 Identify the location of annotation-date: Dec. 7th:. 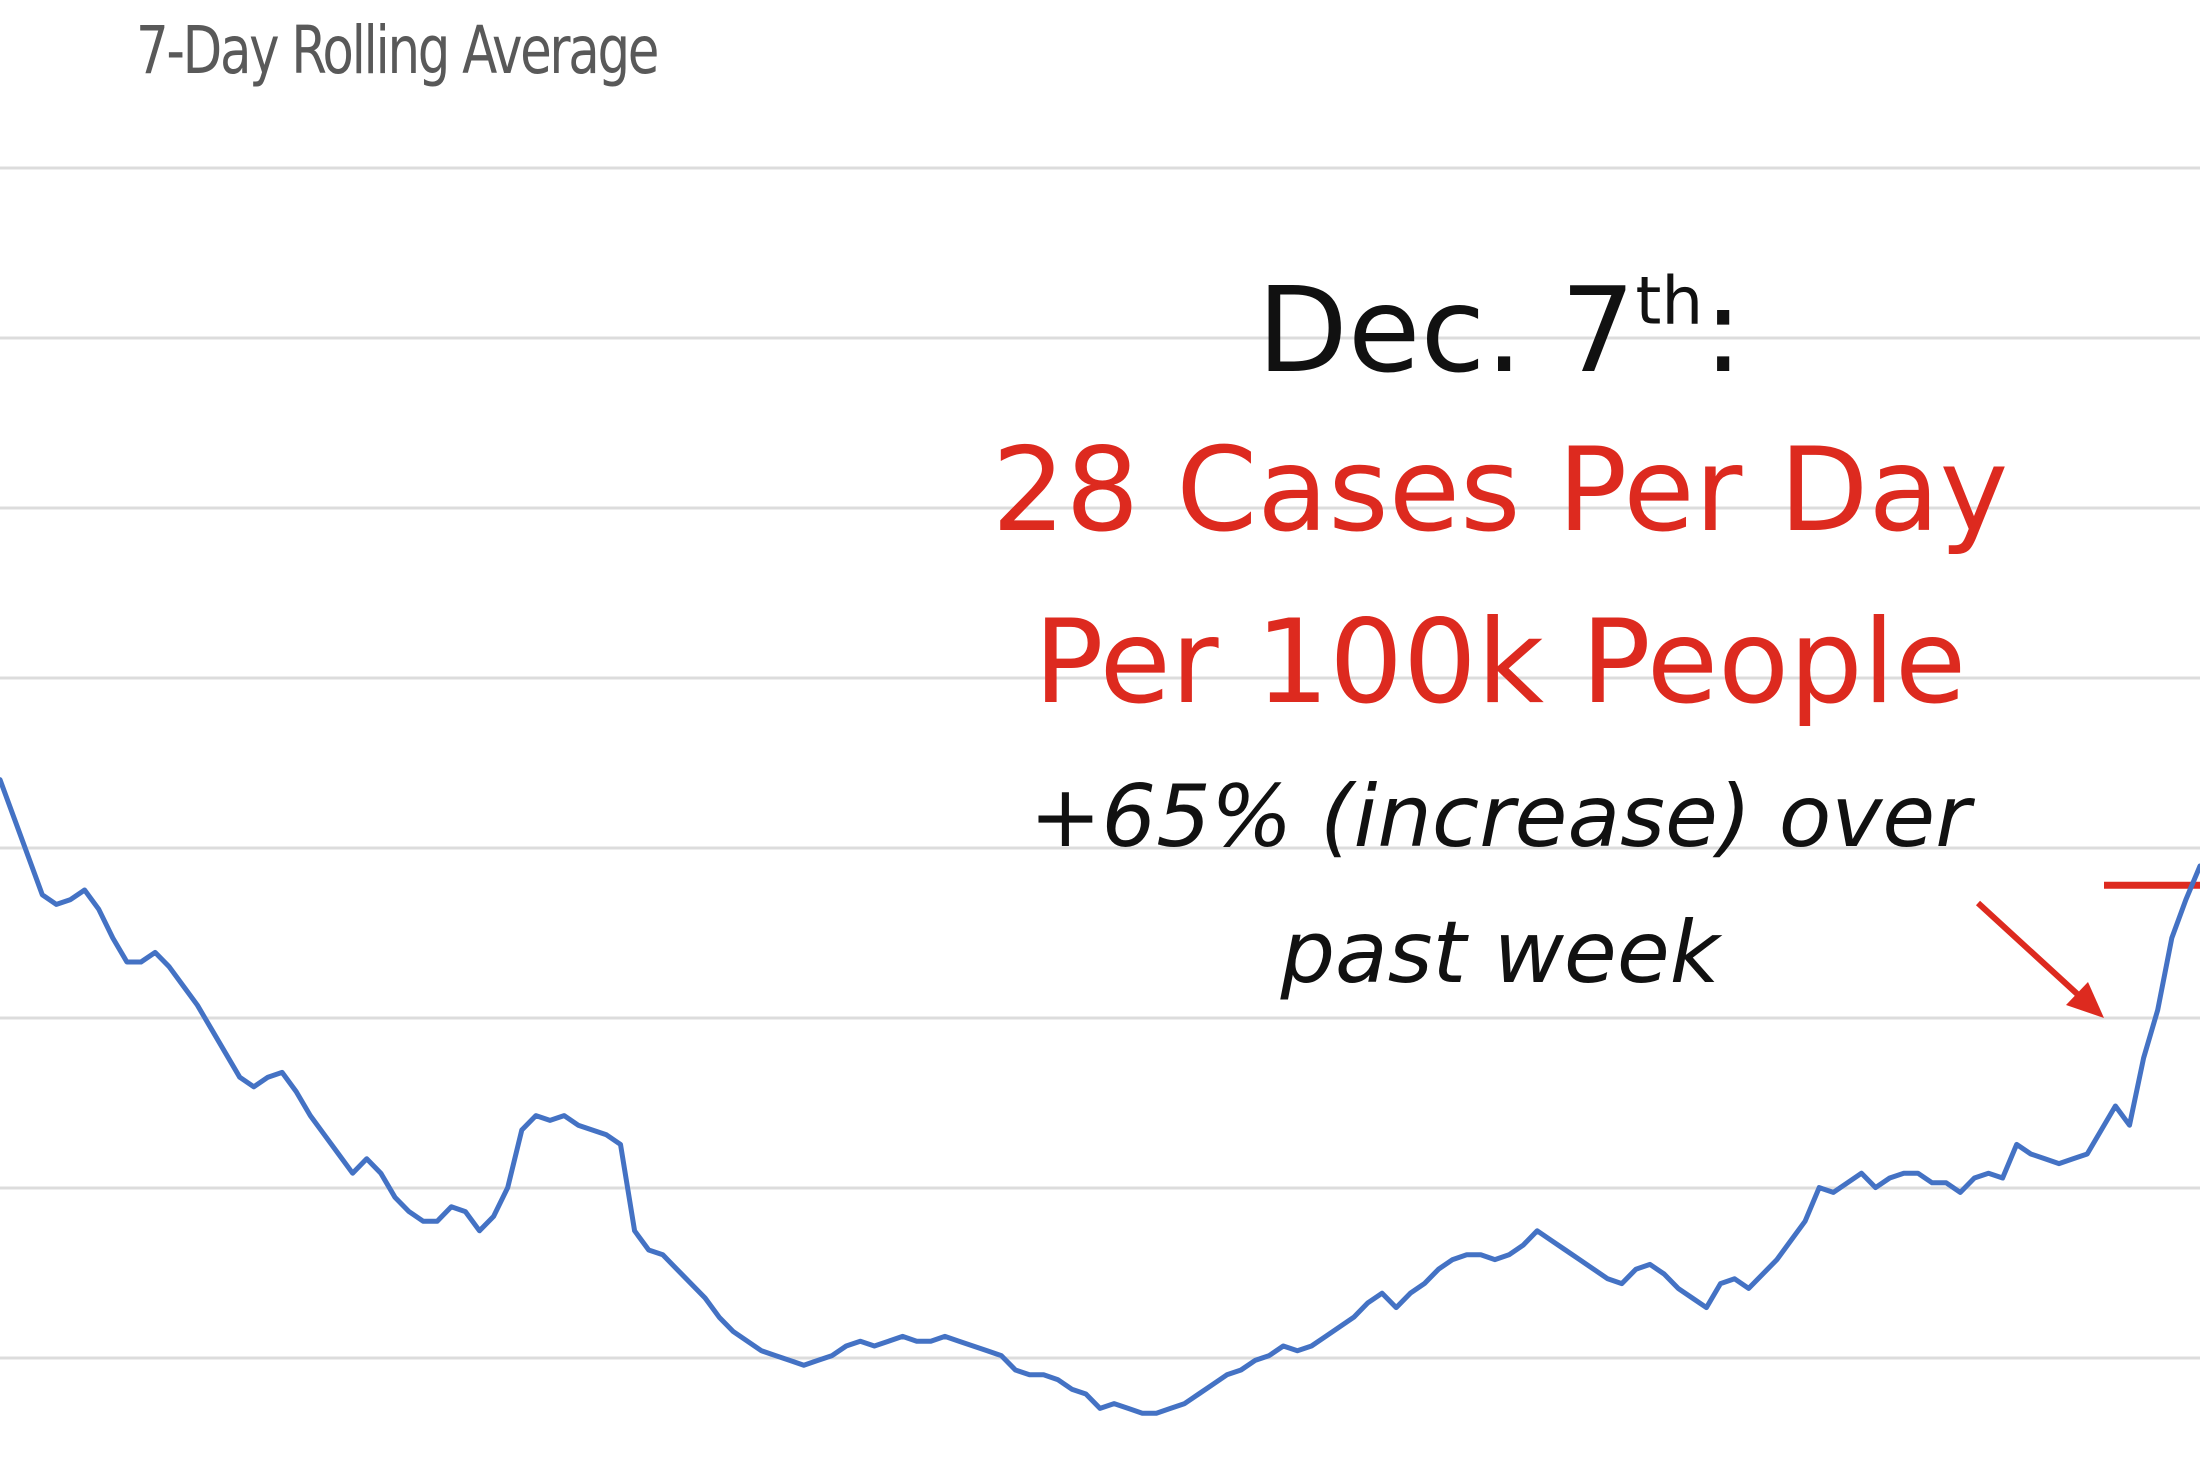
(1500, 330).